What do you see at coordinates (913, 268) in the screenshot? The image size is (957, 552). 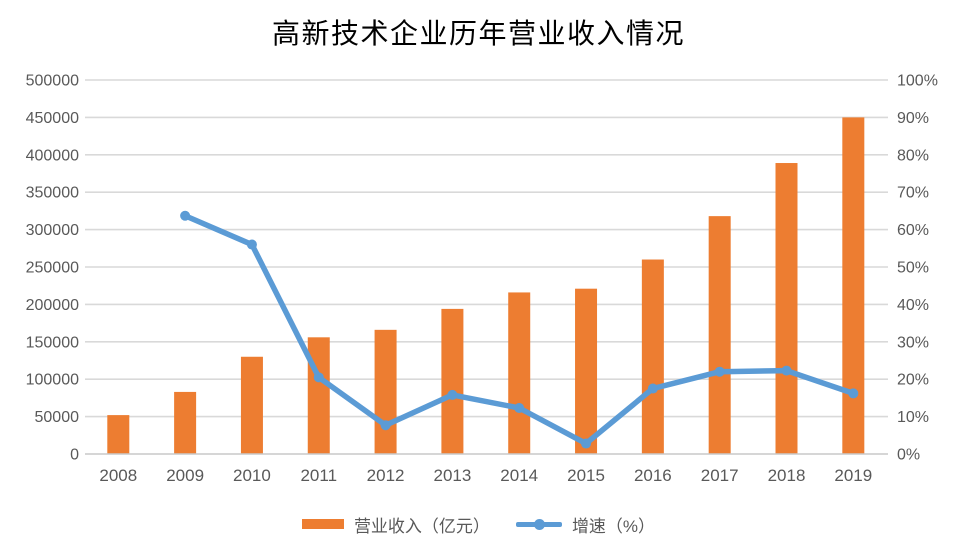 I see `y-right-tick-label: 50%` at bounding box center [913, 268].